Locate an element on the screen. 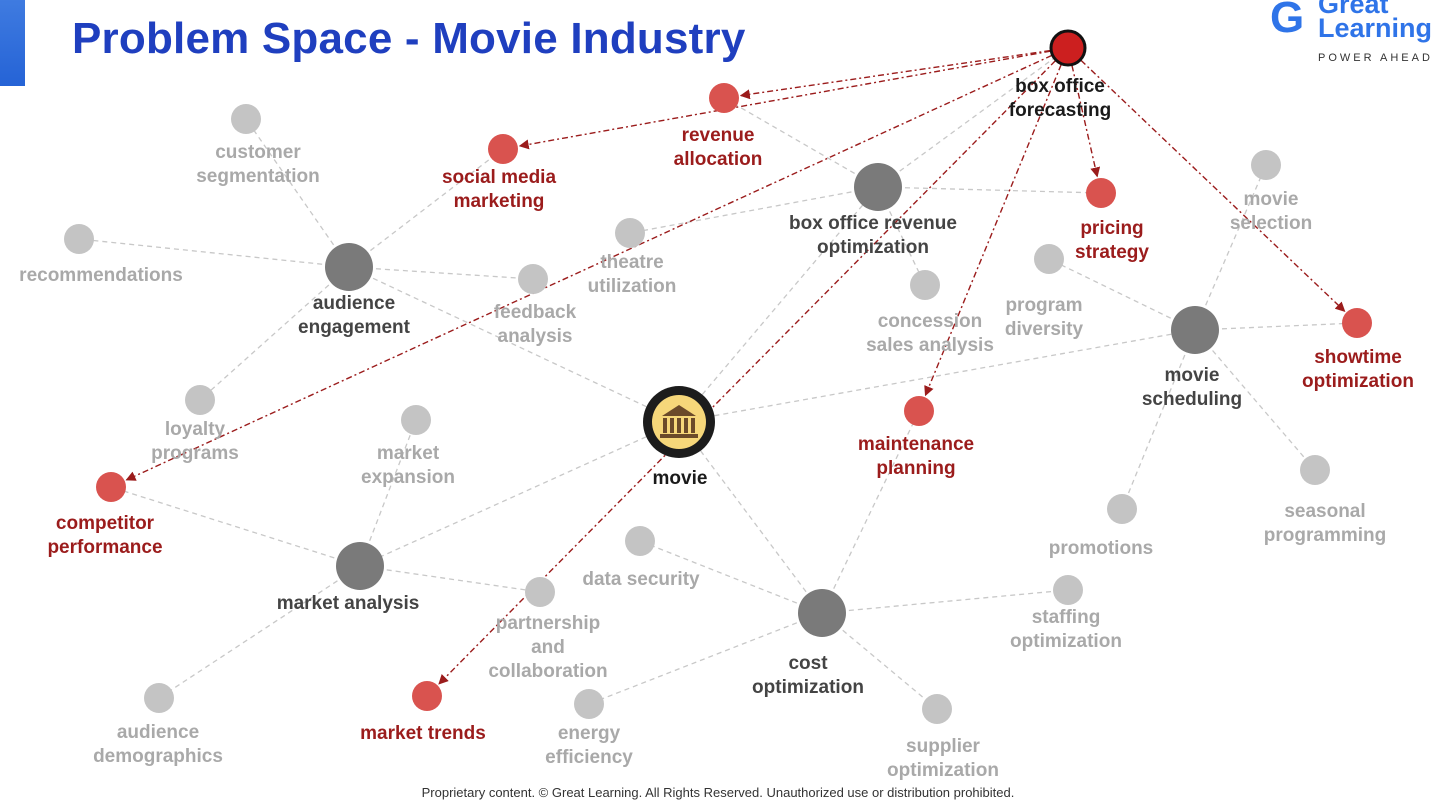 This screenshot has height=805, width=1436. node-market-trends is located at coordinates (427, 696).